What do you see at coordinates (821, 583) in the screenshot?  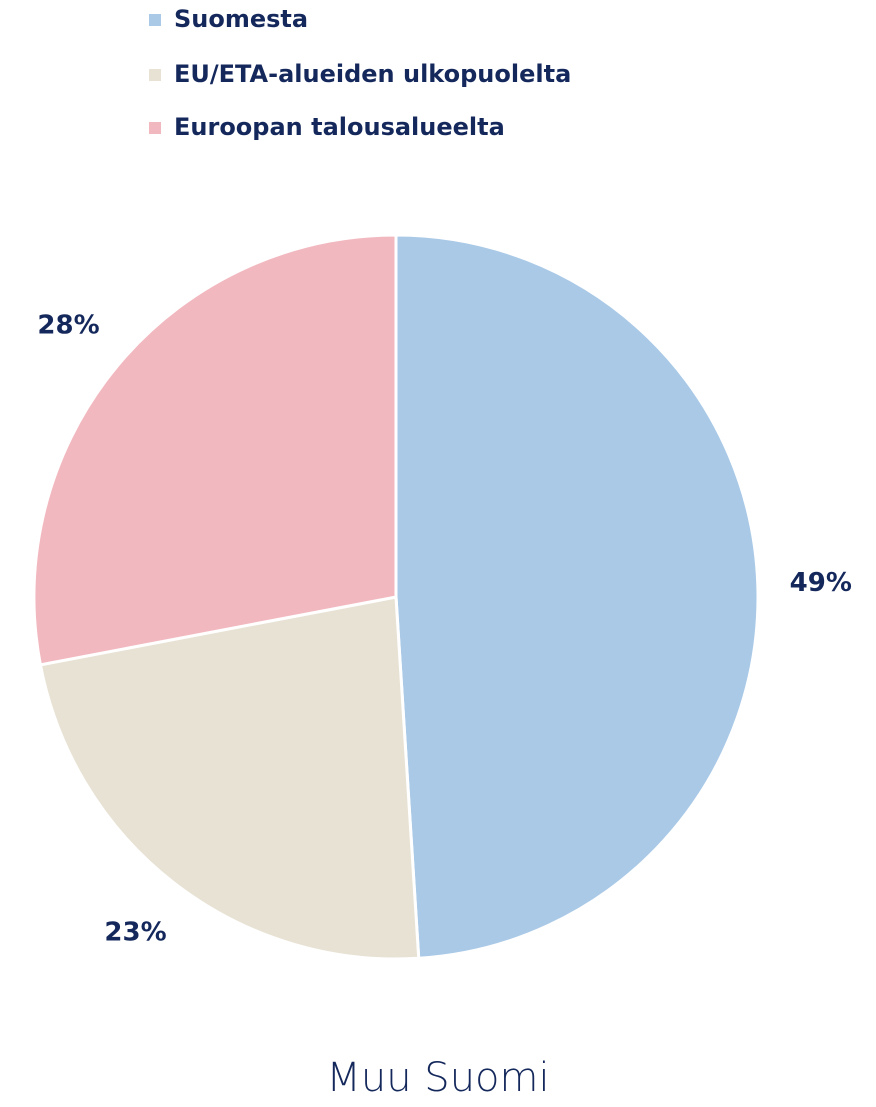 I see `data-label: 49%` at bounding box center [821, 583].